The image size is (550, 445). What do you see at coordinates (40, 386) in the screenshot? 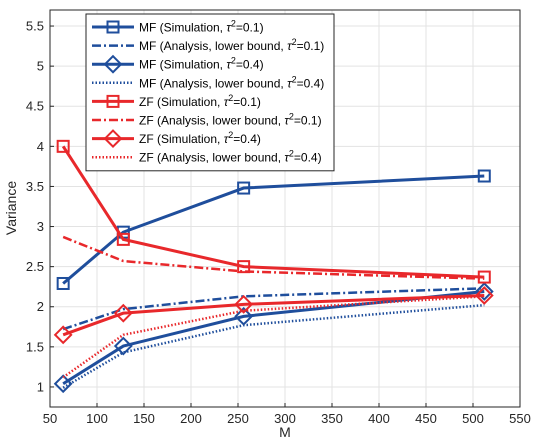
I see `y-tick-label: 1` at bounding box center [40, 386].